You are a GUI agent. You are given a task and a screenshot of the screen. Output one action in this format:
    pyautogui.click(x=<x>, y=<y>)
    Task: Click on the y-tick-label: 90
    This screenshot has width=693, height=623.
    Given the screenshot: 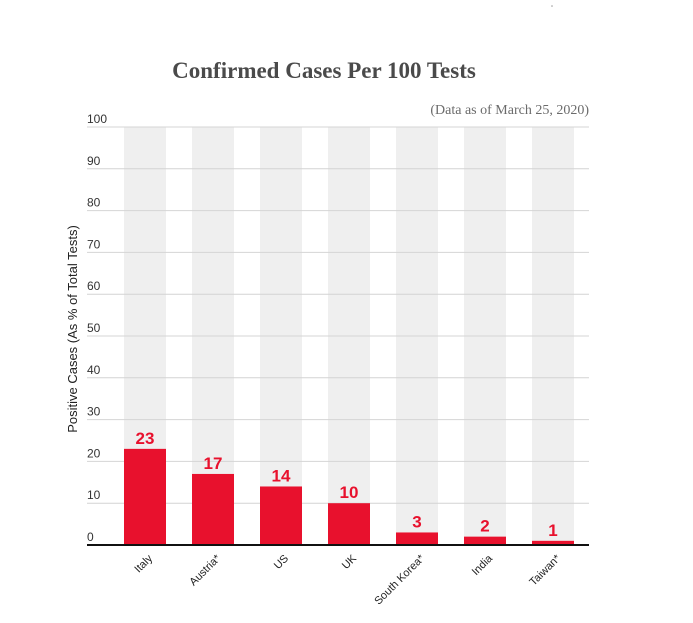 What is the action you would take?
    pyautogui.click(x=94, y=161)
    